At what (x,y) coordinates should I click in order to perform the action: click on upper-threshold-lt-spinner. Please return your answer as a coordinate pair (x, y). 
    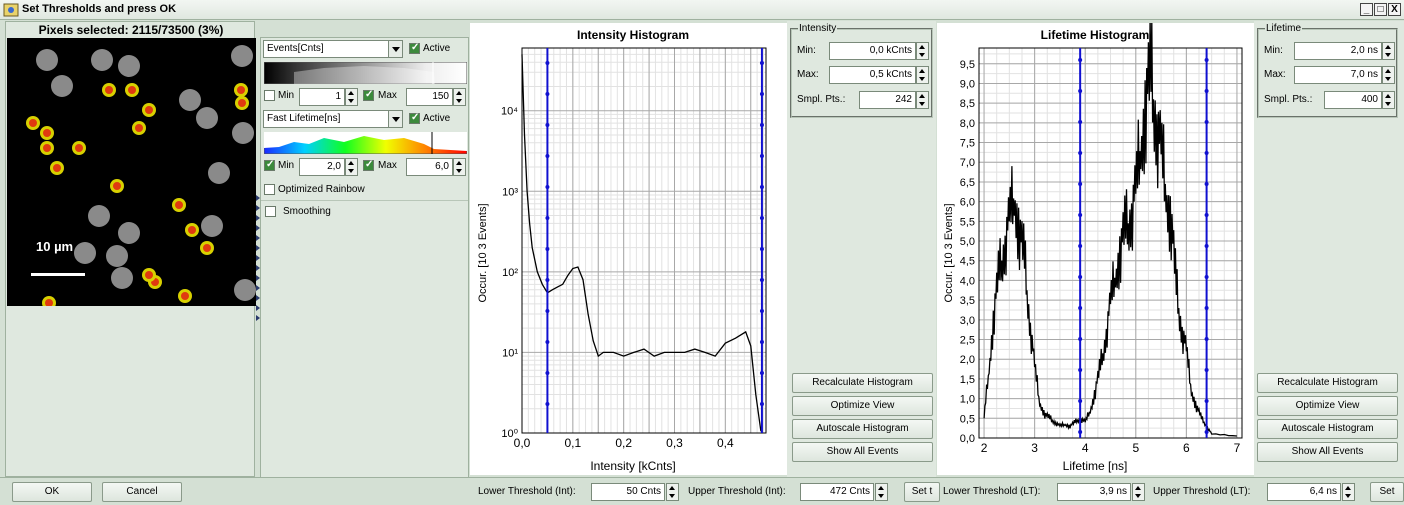
    Looking at the image, I should click on (1348, 492).